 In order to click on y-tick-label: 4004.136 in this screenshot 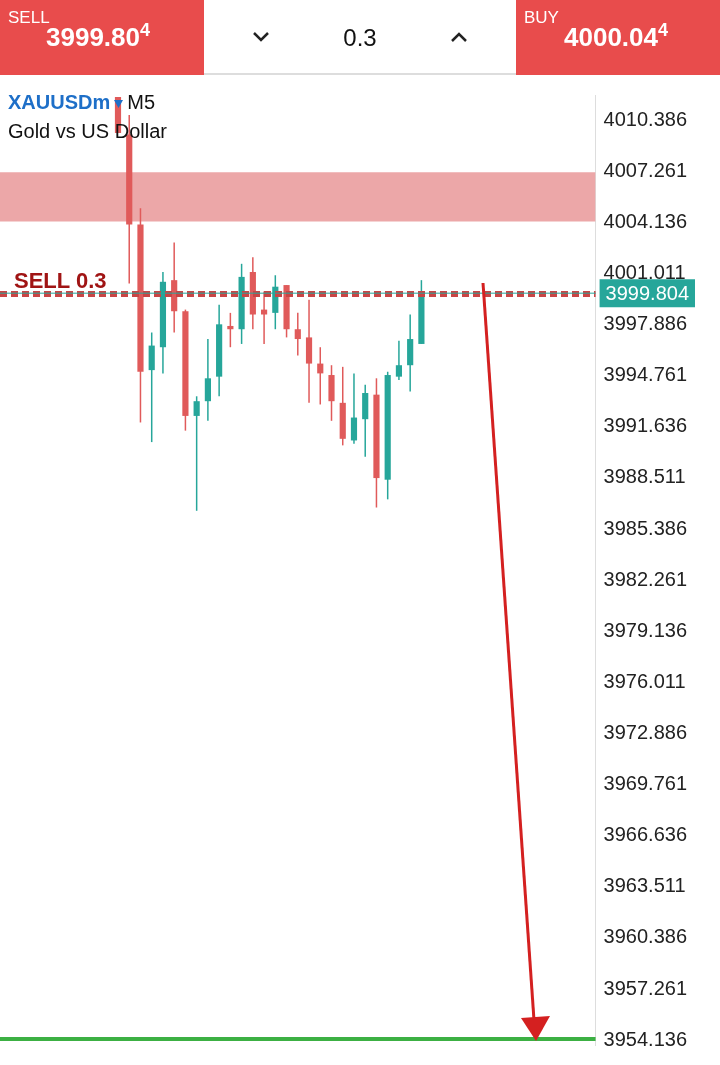, I will do `click(645, 220)`.